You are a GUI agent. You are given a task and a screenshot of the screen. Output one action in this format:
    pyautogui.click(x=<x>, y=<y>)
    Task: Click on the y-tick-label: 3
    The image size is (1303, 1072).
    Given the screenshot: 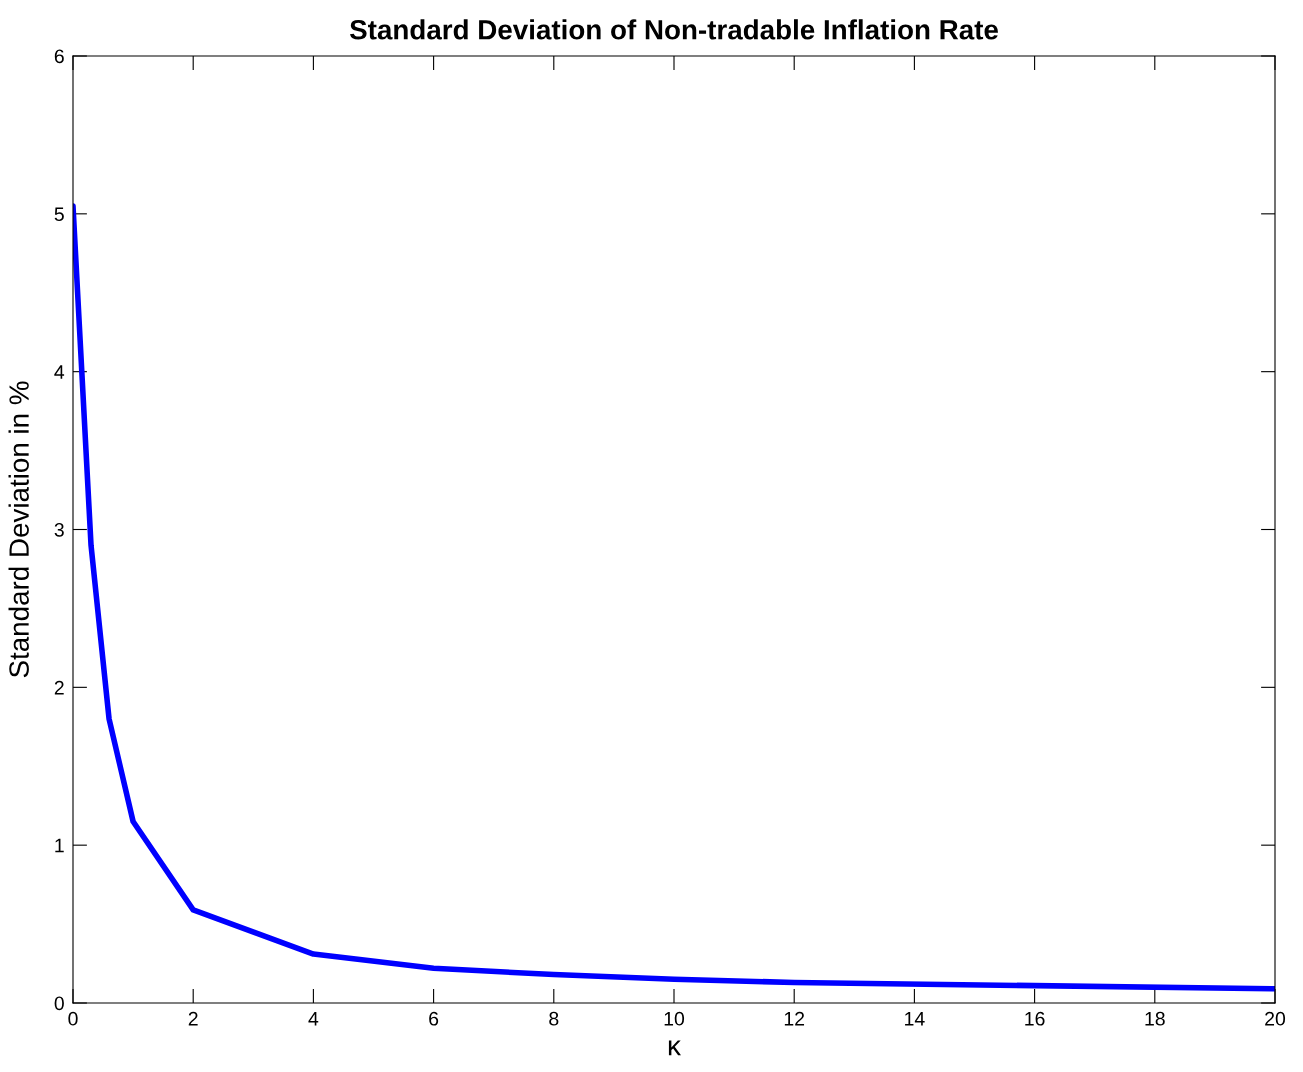 What is the action you would take?
    pyautogui.click(x=59, y=529)
    